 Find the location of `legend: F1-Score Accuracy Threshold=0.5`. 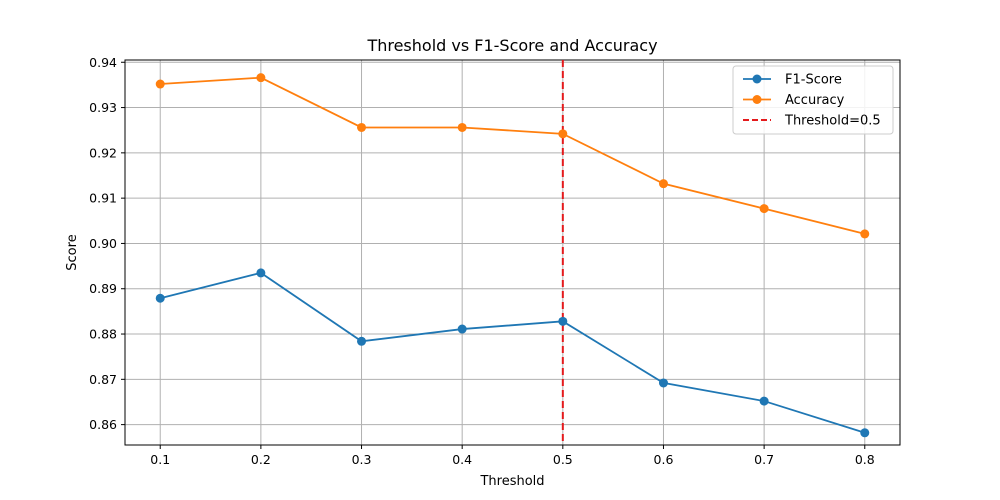

legend: F1-Score Accuracy Threshold=0.5 is located at coordinates (813, 100).